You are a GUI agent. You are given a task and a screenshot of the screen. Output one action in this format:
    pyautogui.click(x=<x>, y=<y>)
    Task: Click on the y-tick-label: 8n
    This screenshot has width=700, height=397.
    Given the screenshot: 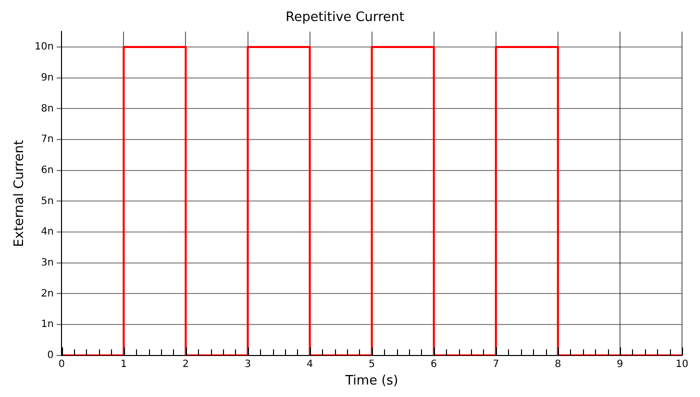 What is the action you would take?
    pyautogui.click(x=47, y=108)
    